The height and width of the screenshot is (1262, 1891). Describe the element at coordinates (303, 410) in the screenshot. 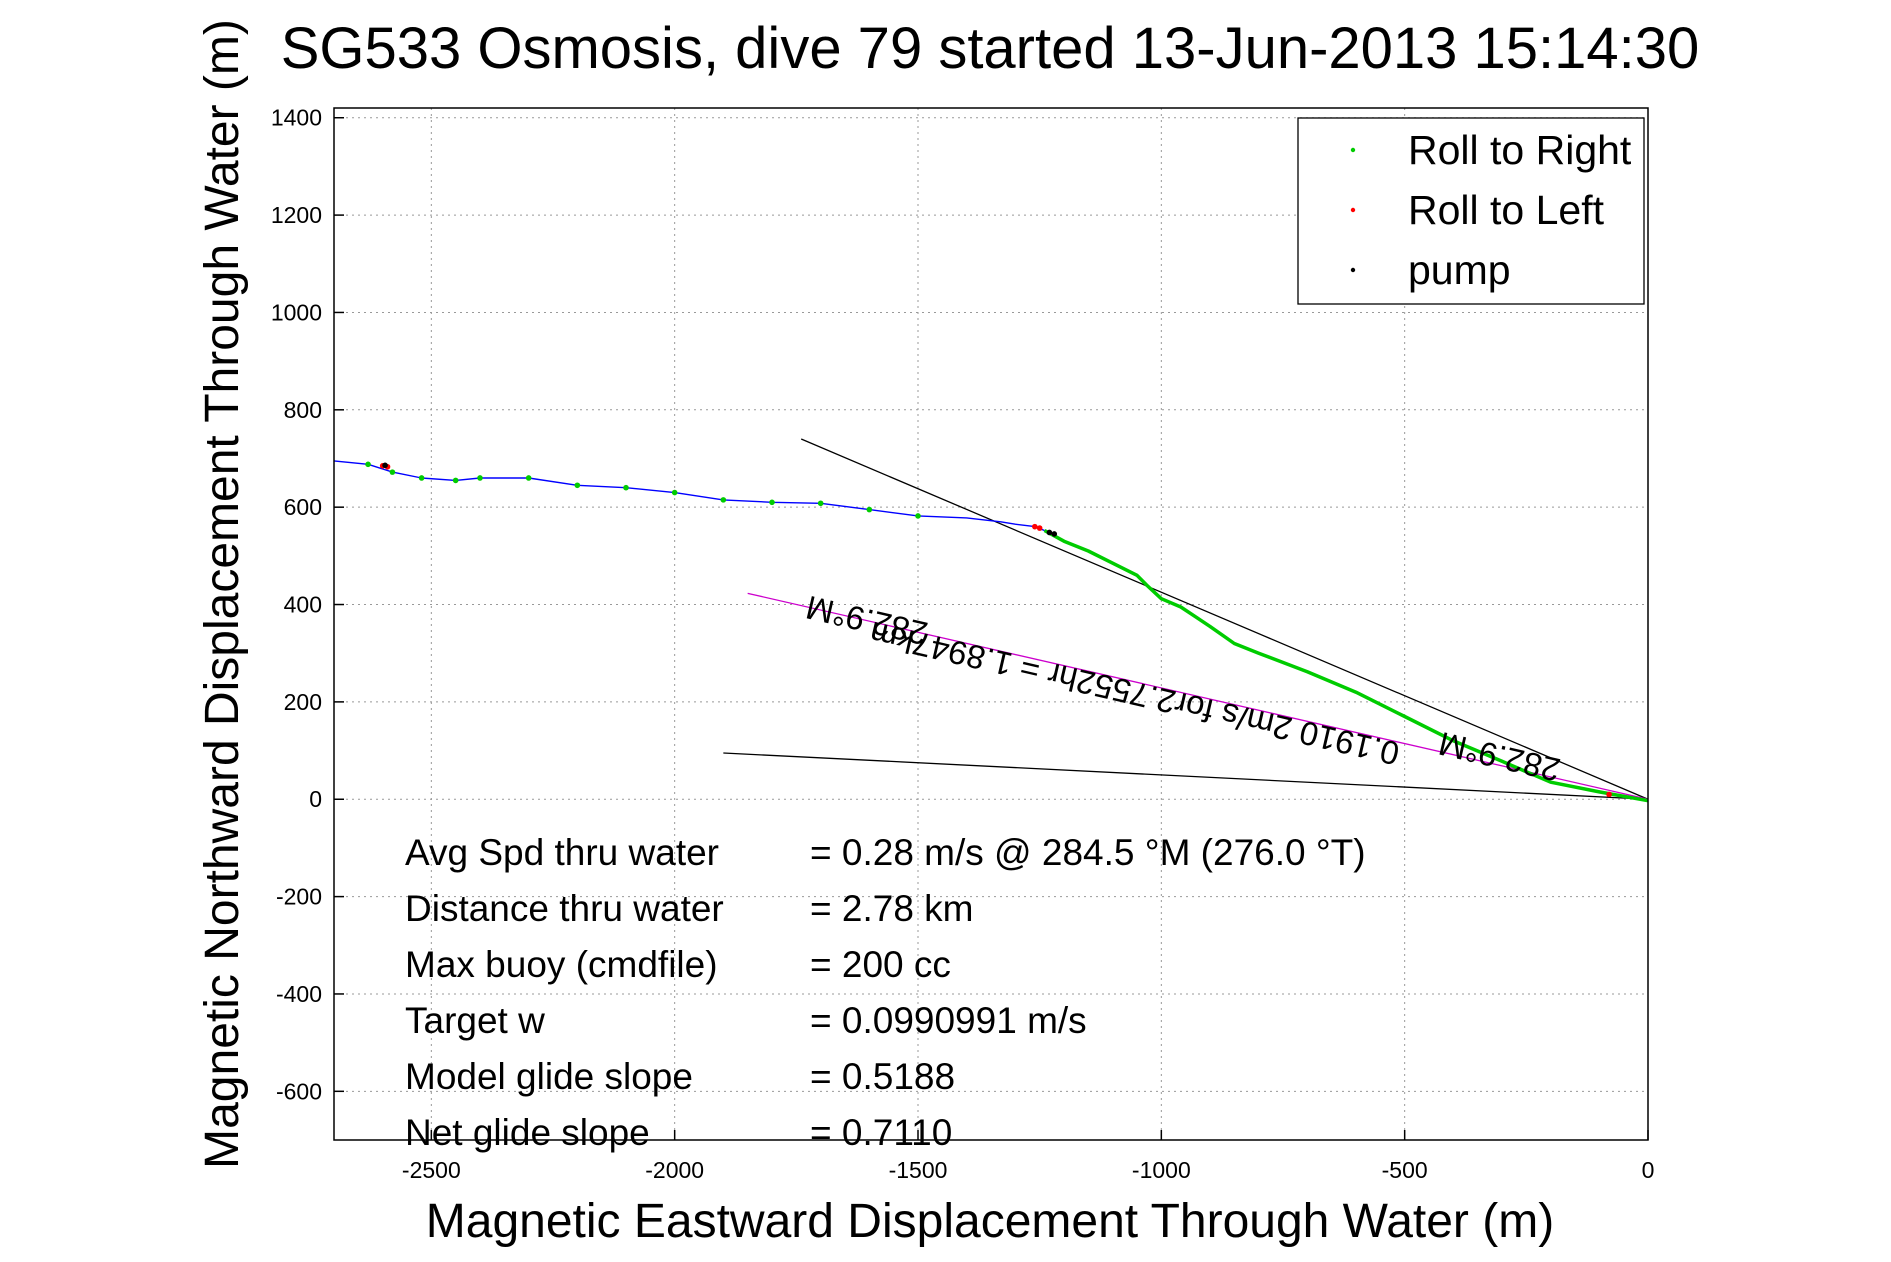

I see `y-tick-label: 800` at that location.